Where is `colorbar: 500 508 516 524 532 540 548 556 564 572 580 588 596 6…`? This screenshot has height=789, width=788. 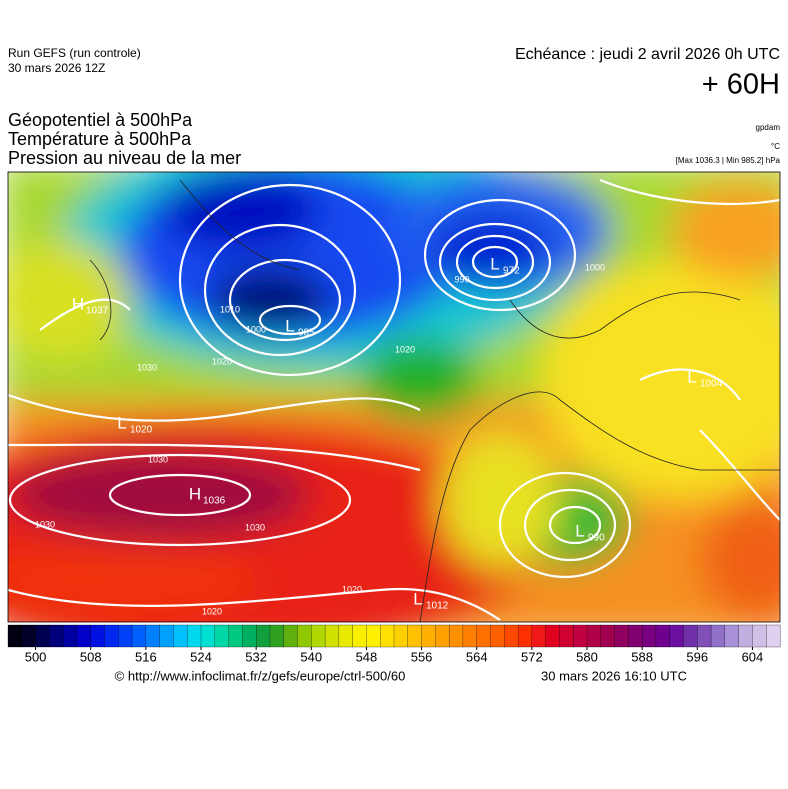 colorbar: 500 508 516 524 532 540 548 556 564 572 580 588 596 6… is located at coordinates (394, 644).